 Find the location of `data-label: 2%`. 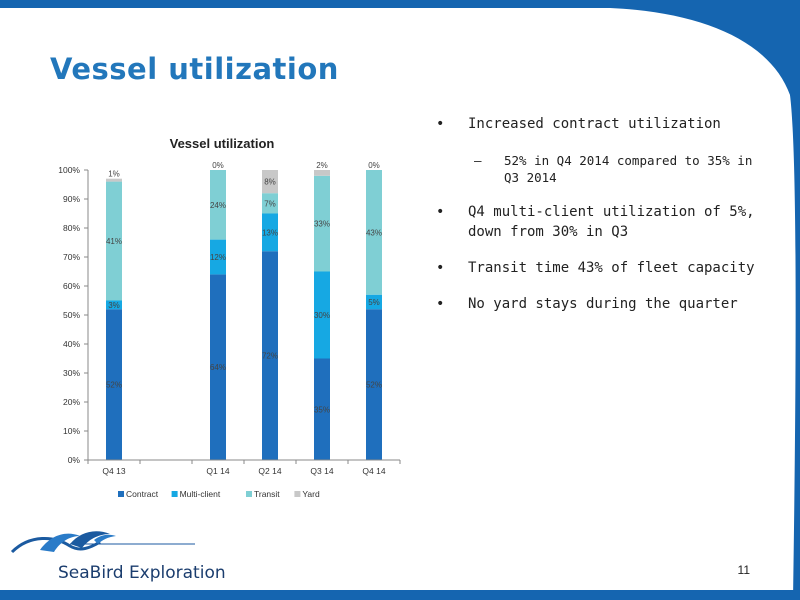

data-label: 2% is located at coordinates (322, 165).